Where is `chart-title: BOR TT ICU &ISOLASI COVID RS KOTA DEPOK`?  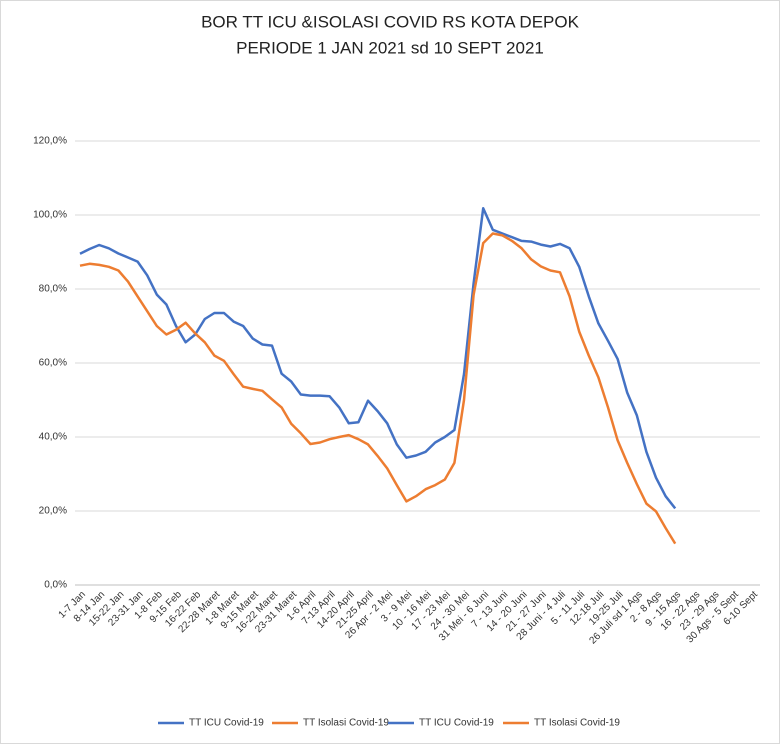 chart-title: BOR TT ICU &ISOLASI COVID RS KOTA DEPOK is located at coordinates (390, 21).